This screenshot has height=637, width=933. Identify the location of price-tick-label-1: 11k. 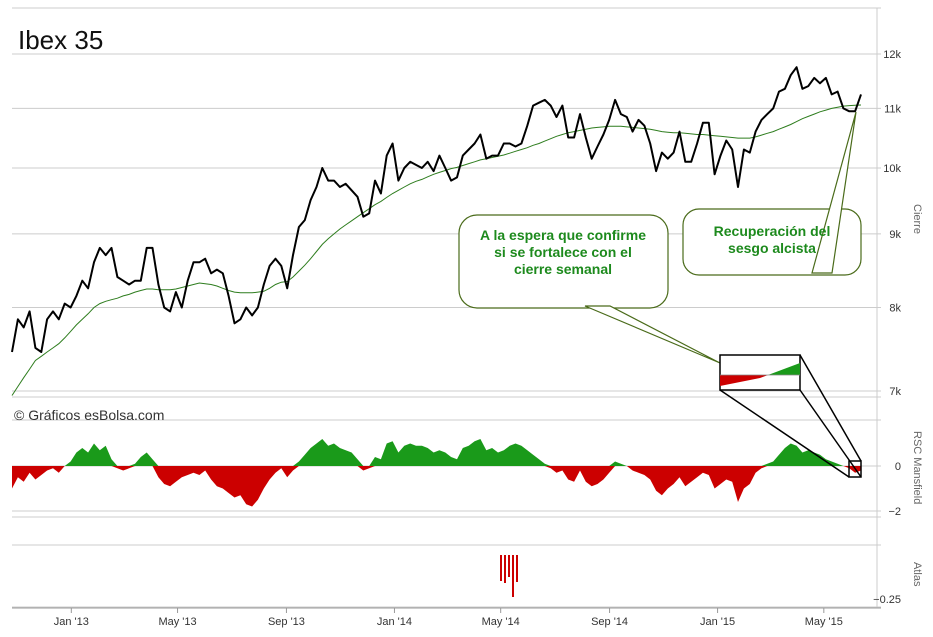
(892, 109).